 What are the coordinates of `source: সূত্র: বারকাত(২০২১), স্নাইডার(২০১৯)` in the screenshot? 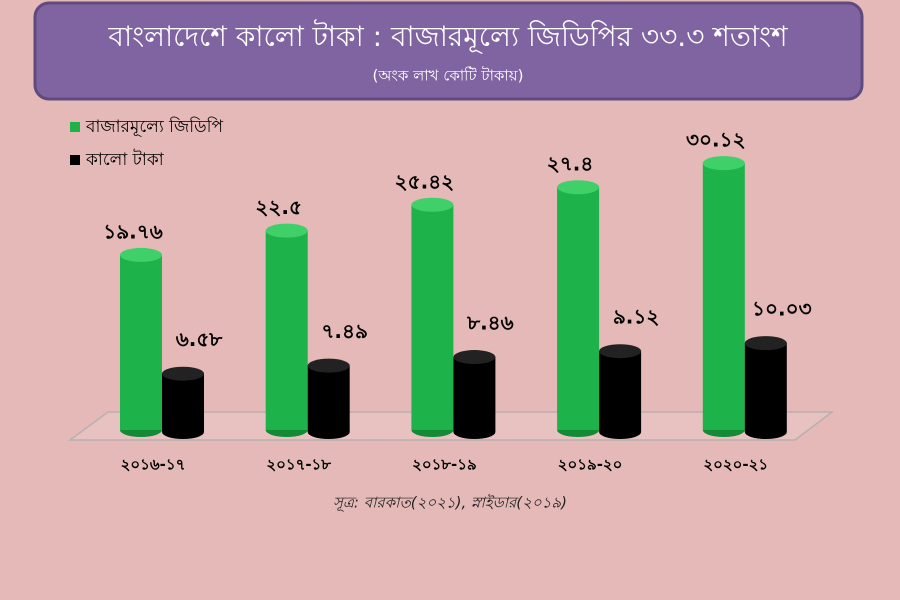 It's located at (450, 503).